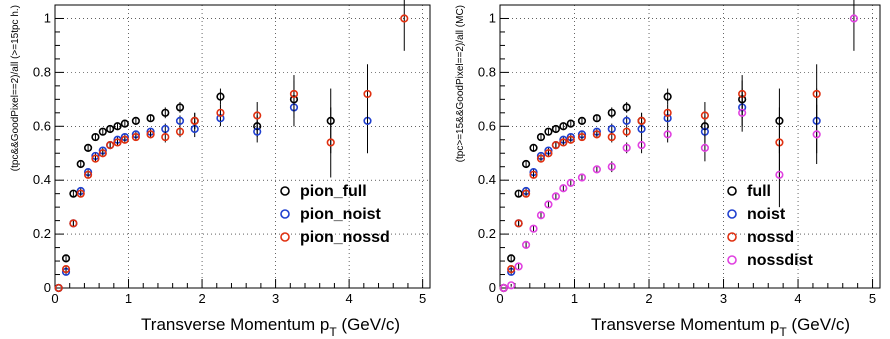 Image resolution: width=890 pixels, height=339 pixels. What do you see at coordinates (345, 237) in the screenshot?
I see `legend-label-pion_nossd: pion_nossd` at bounding box center [345, 237].